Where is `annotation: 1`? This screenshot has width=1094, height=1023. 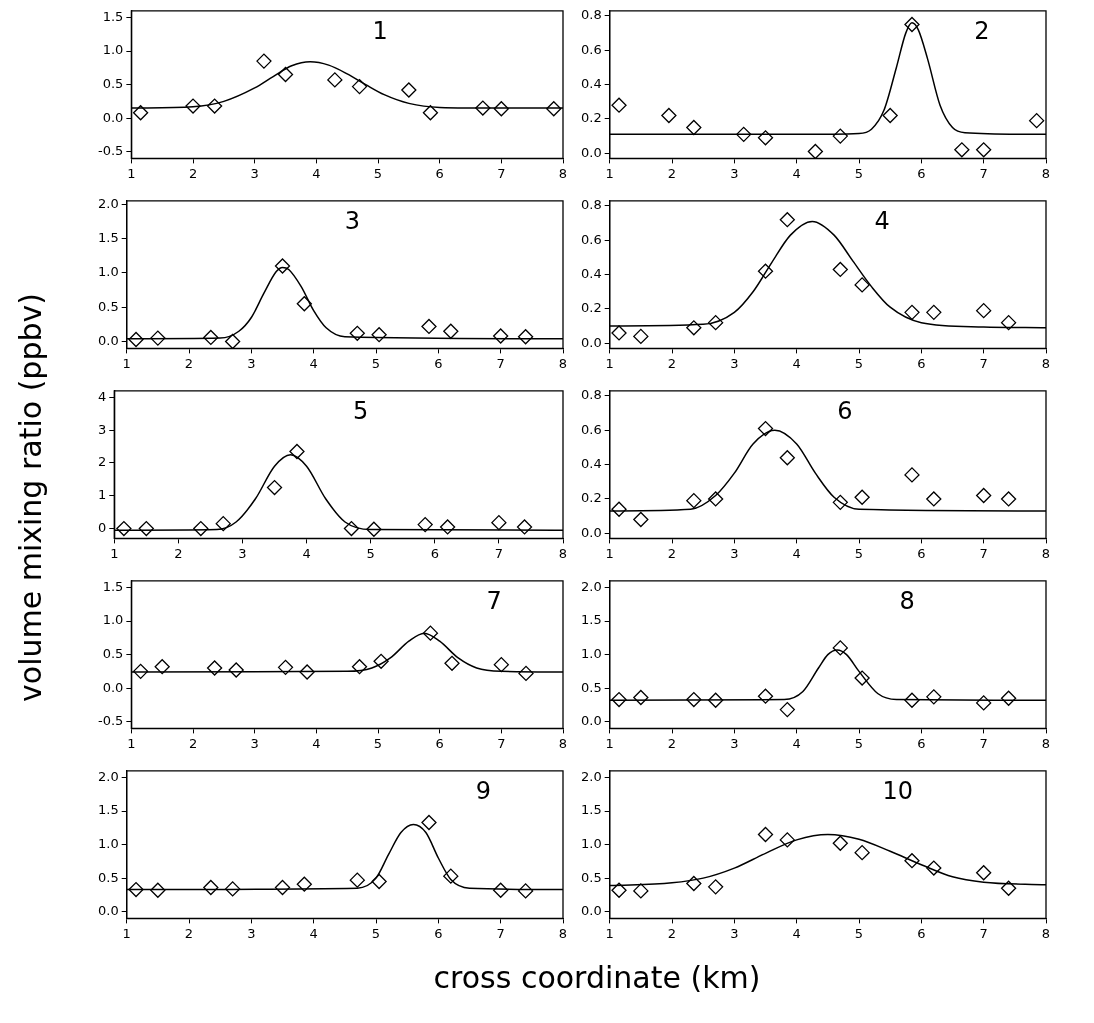
annotation: 1 is located at coordinates (380, 31).